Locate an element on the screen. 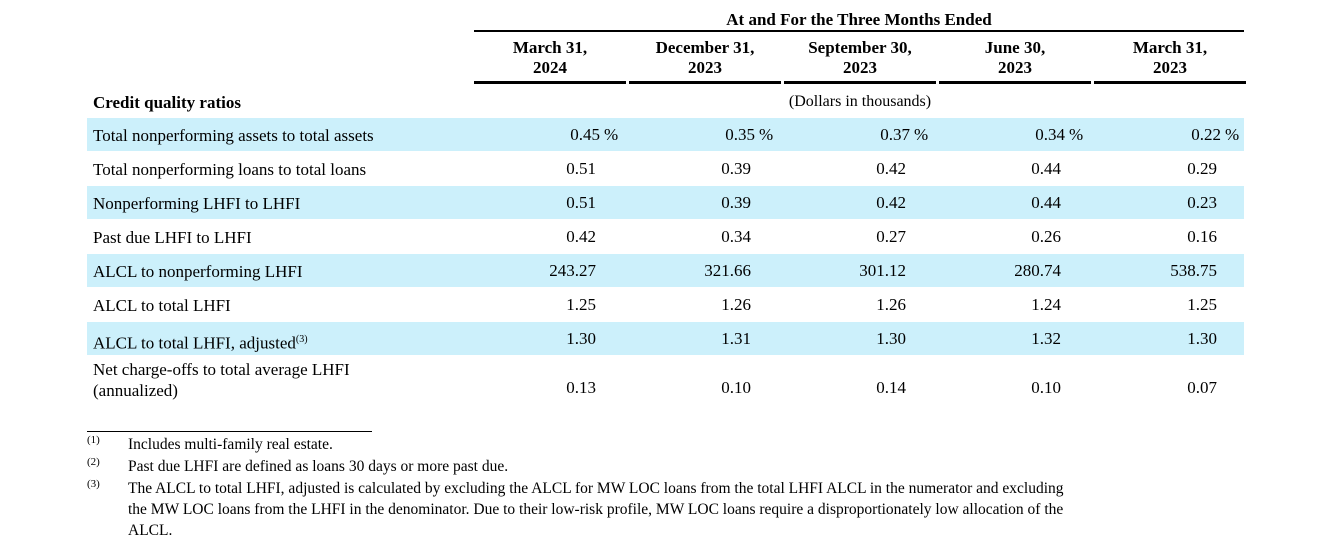  value: 0.16 is located at coordinates (1202, 236).